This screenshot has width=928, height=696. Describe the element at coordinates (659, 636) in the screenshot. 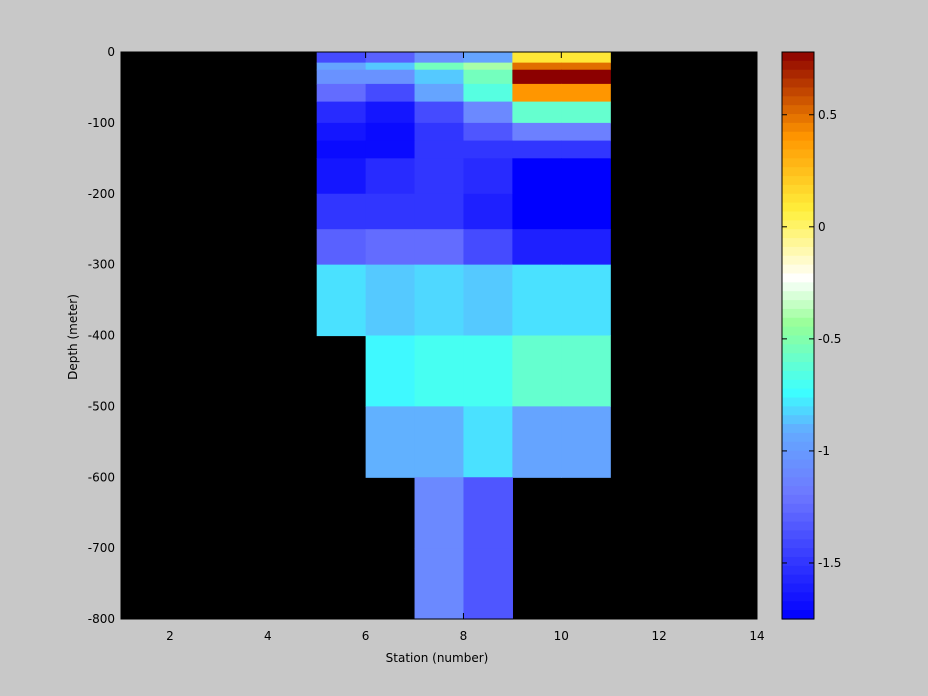

I see `x-tick-label: 12` at that location.